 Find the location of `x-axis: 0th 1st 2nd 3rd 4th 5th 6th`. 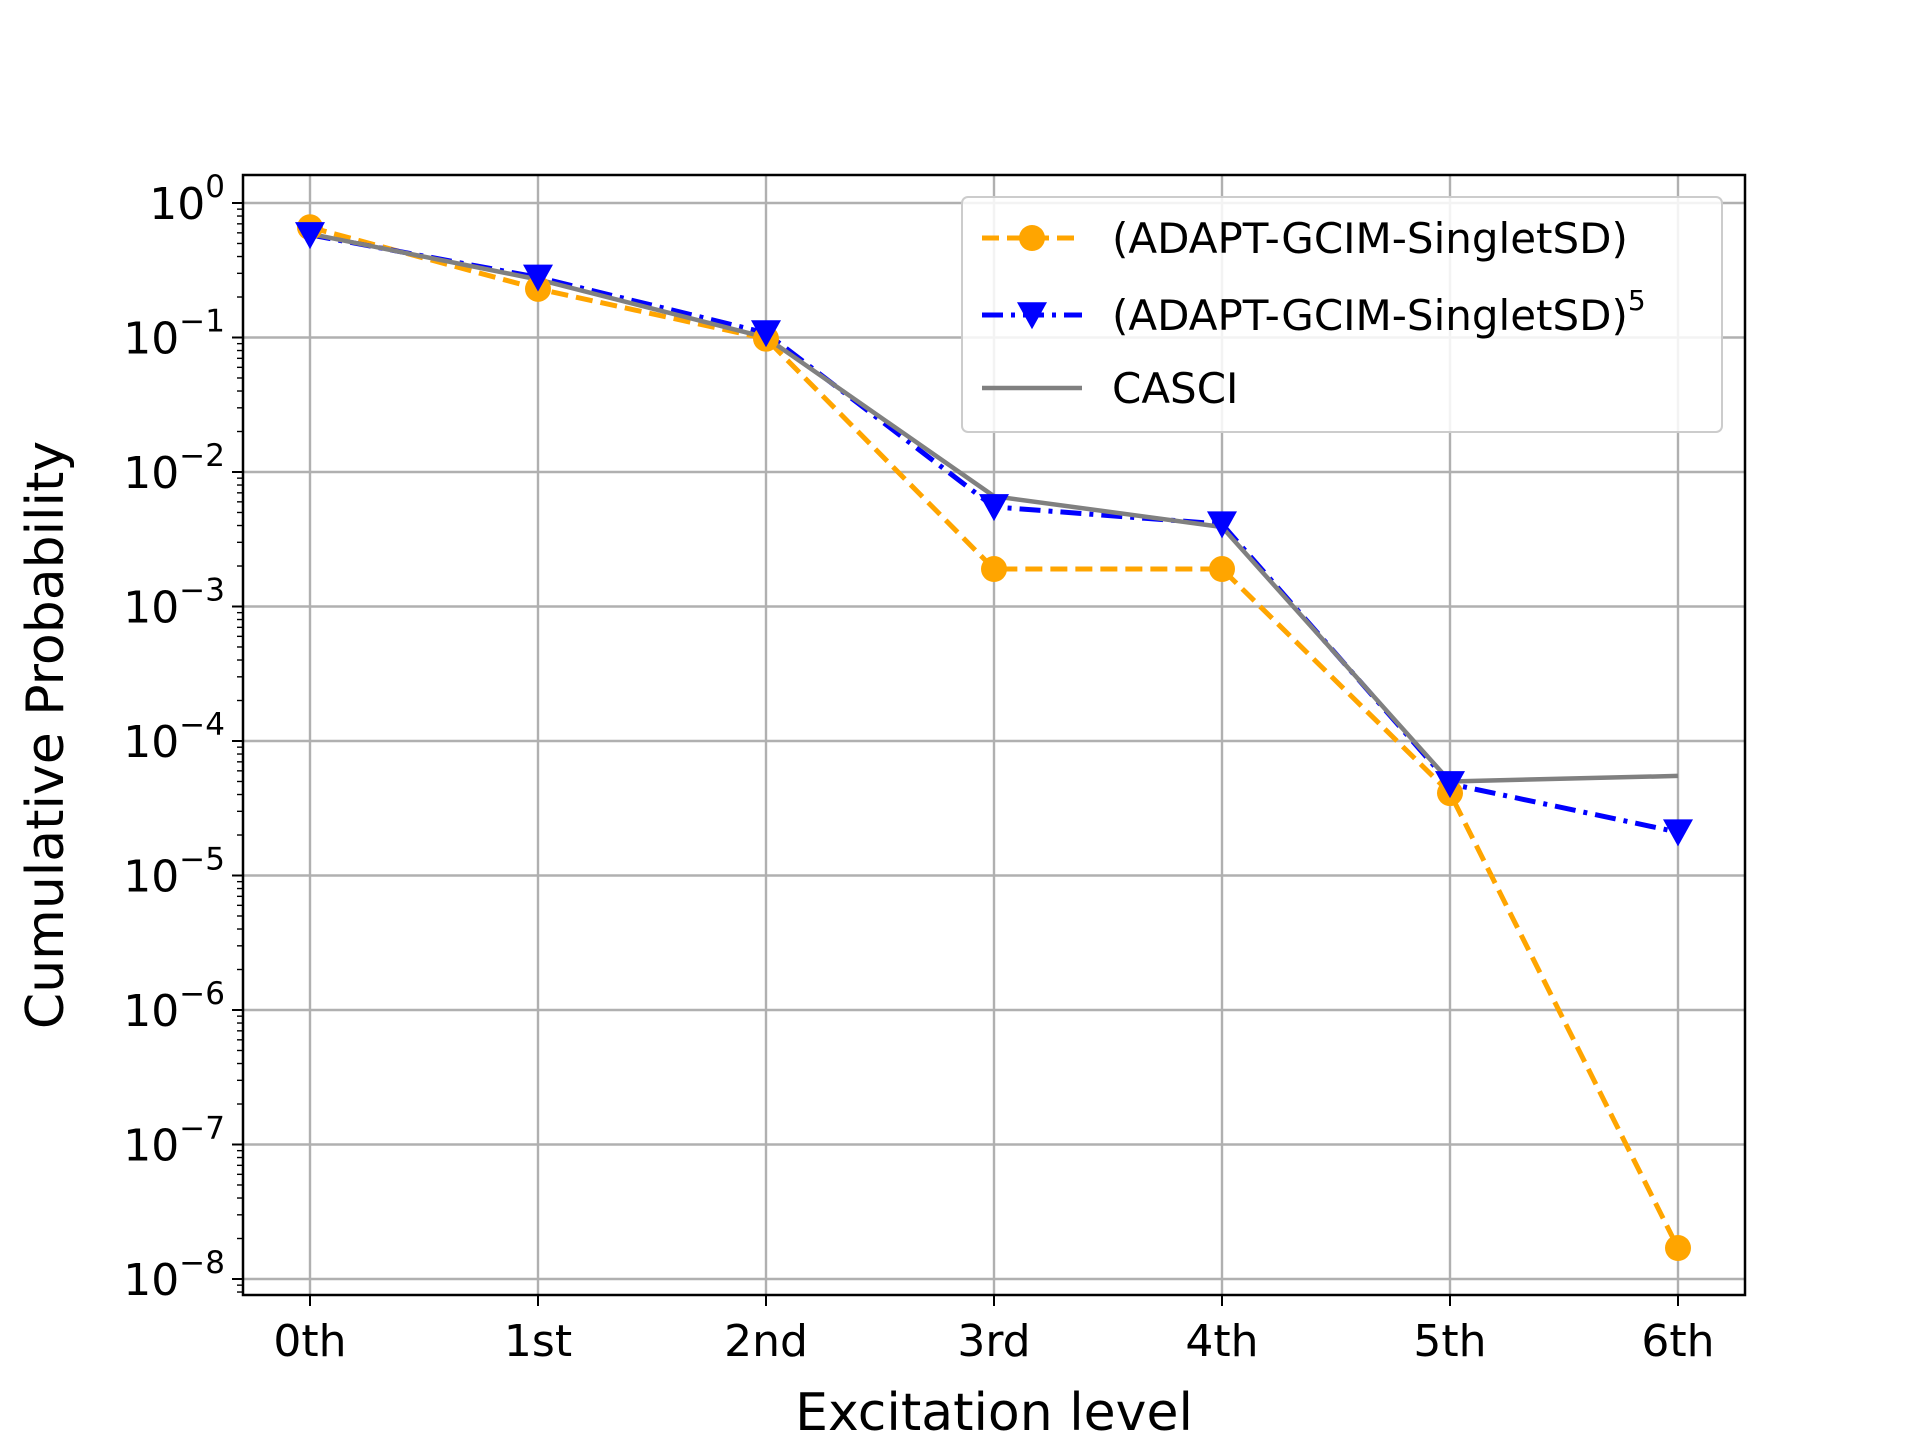

x-axis: 0th 1st 2nd 3rd 4th 5th 6th is located at coordinates (994, 1331).